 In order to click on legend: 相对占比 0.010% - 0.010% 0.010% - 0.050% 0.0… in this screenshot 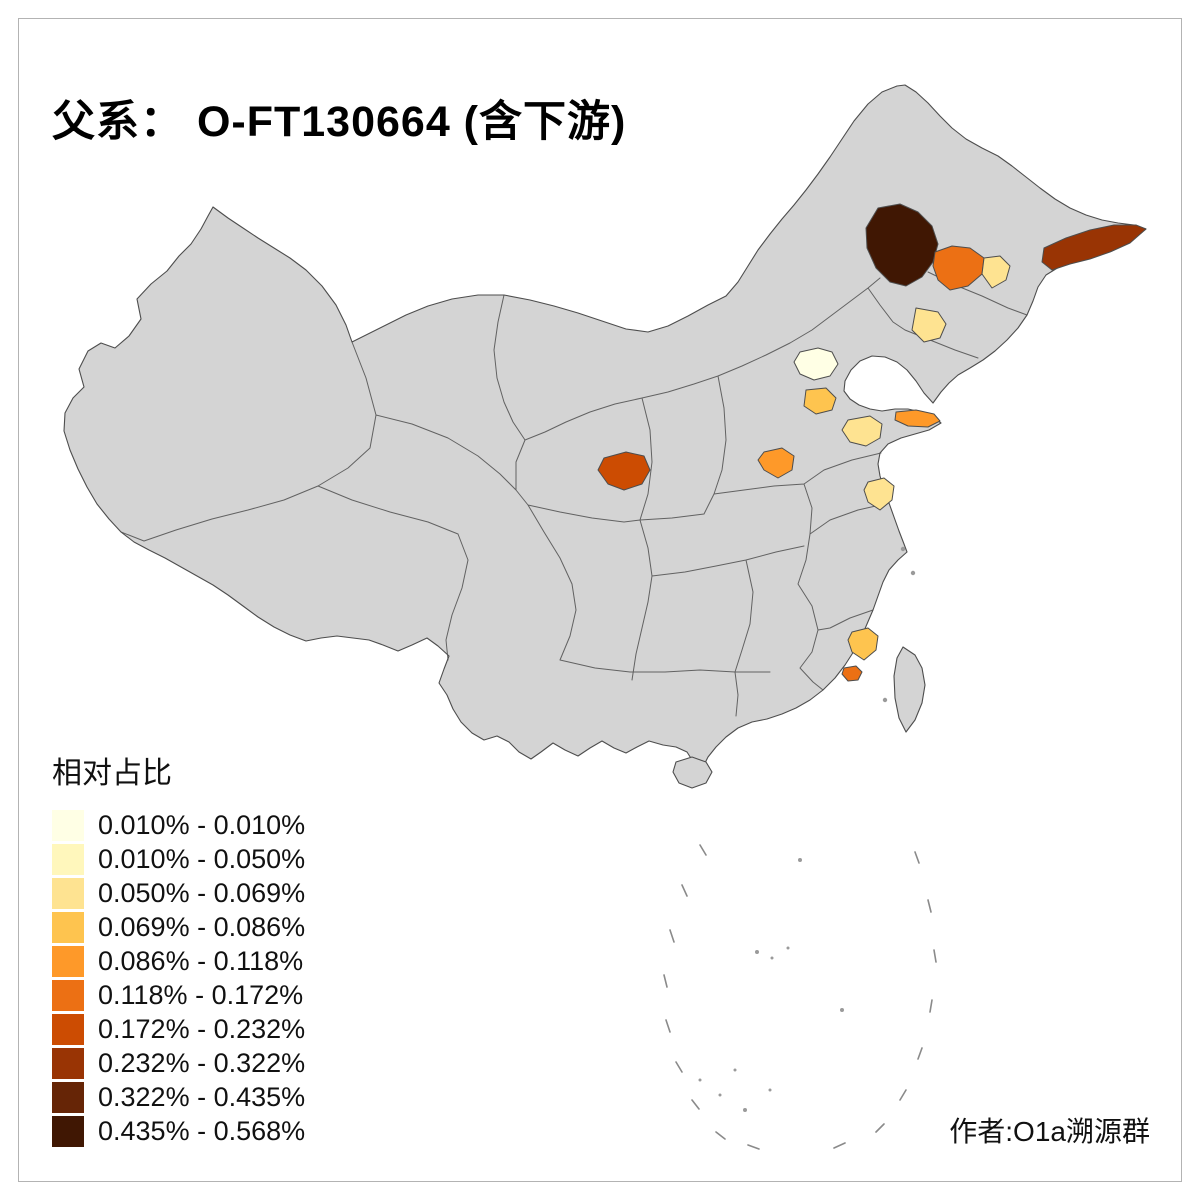, I will do `click(178, 948)`.